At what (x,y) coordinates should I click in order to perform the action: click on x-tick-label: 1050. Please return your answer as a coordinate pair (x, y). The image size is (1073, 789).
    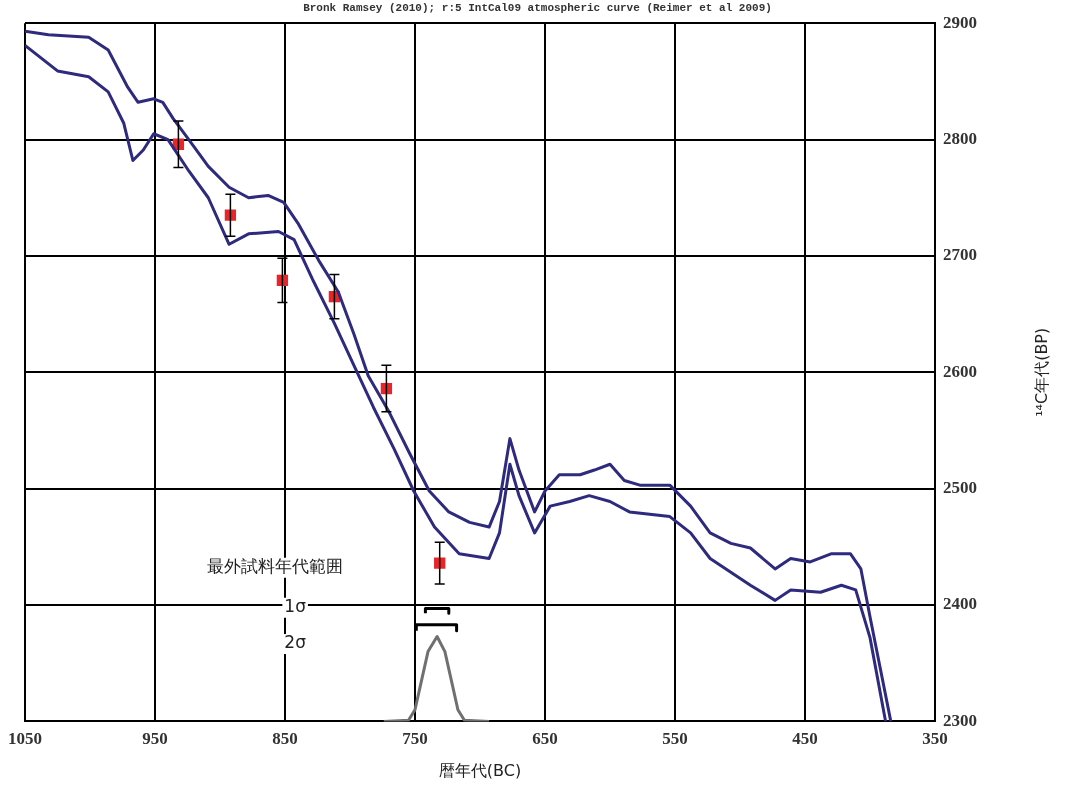
    Looking at the image, I should click on (25, 738).